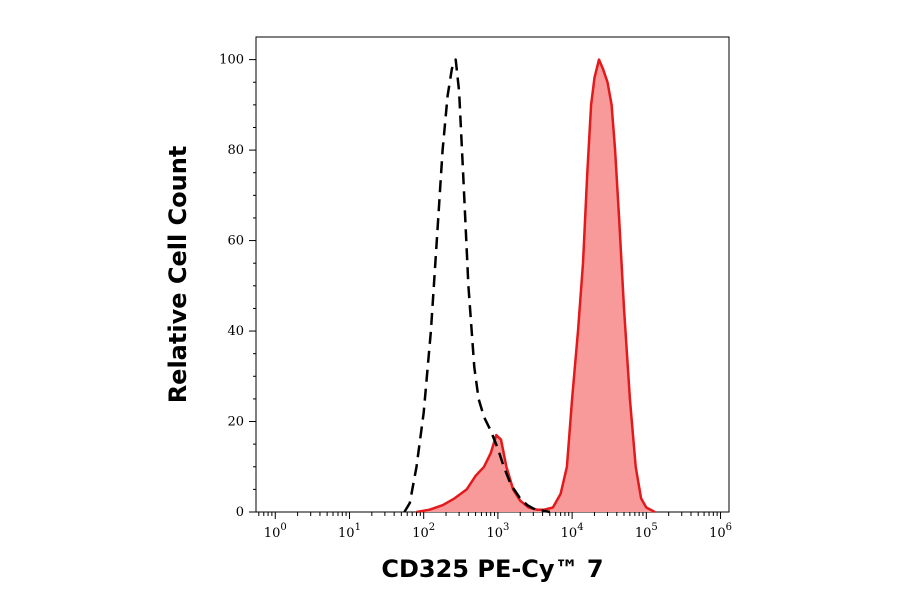  Describe the element at coordinates (235, 150) in the screenshot. I see `y-tick-label: 80` at that location.